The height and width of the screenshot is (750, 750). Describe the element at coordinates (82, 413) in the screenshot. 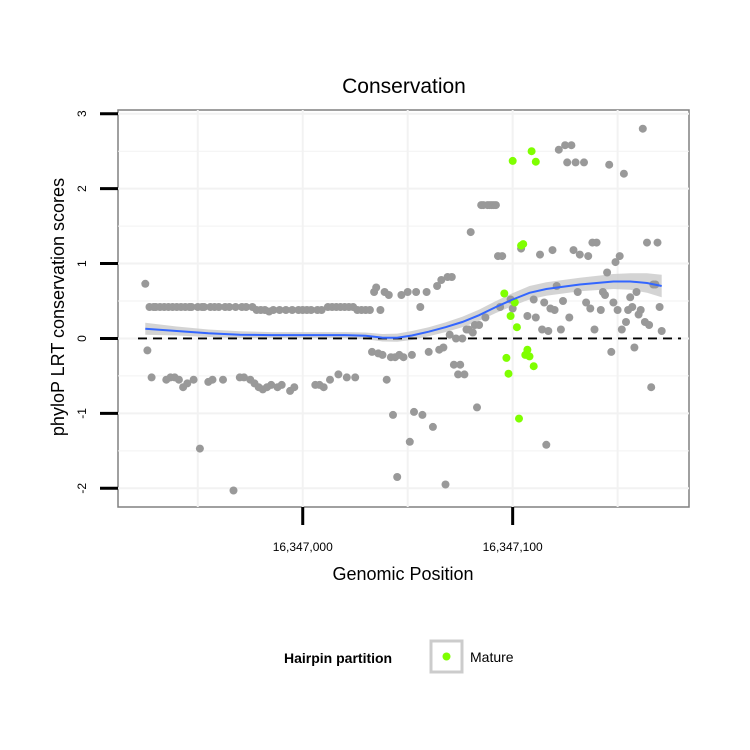

I see `y-tick-label: -1` at that location.